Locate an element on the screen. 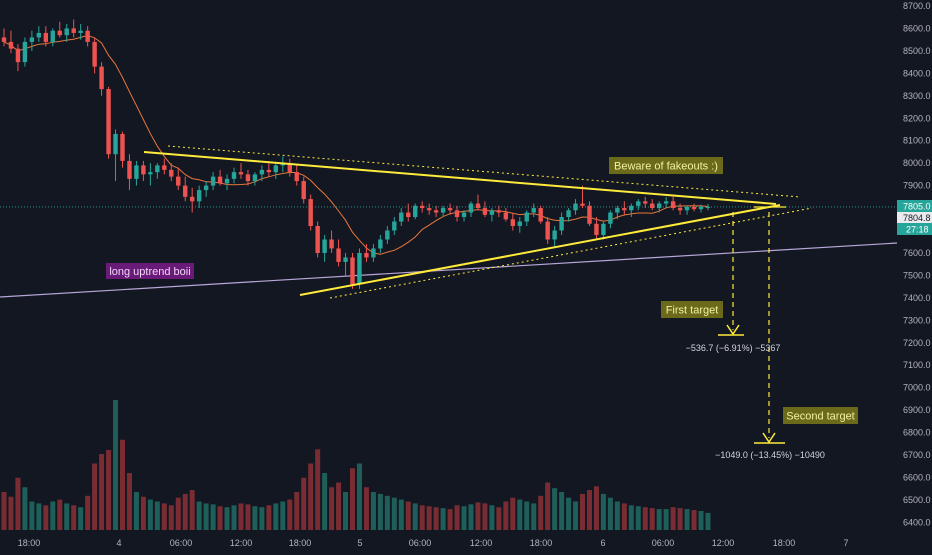 Image resolution: width=932 pixels, height=555 pixels. uptrend-annotation: long uptrend boii is located at coordinates (150, 271).